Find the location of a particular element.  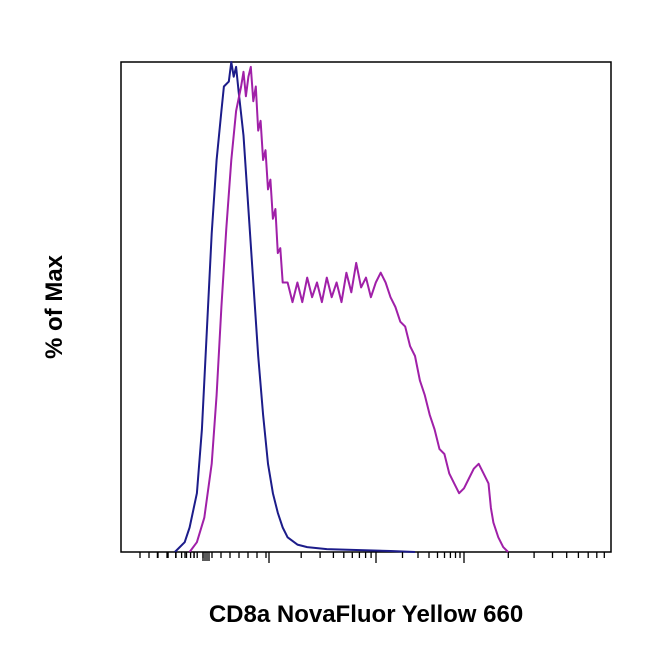

x-axis-label: CD8a NovaFluor Yellow 660 is located at coordinates (366, 614).